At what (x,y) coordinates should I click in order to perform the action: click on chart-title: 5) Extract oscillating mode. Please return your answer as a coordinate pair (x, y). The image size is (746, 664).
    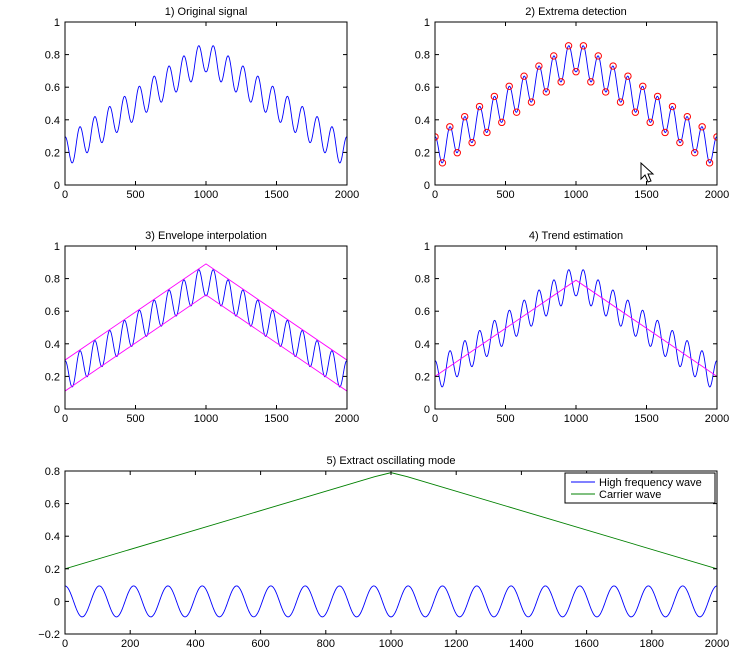
    Looking at the image, I should click on (391, 461).